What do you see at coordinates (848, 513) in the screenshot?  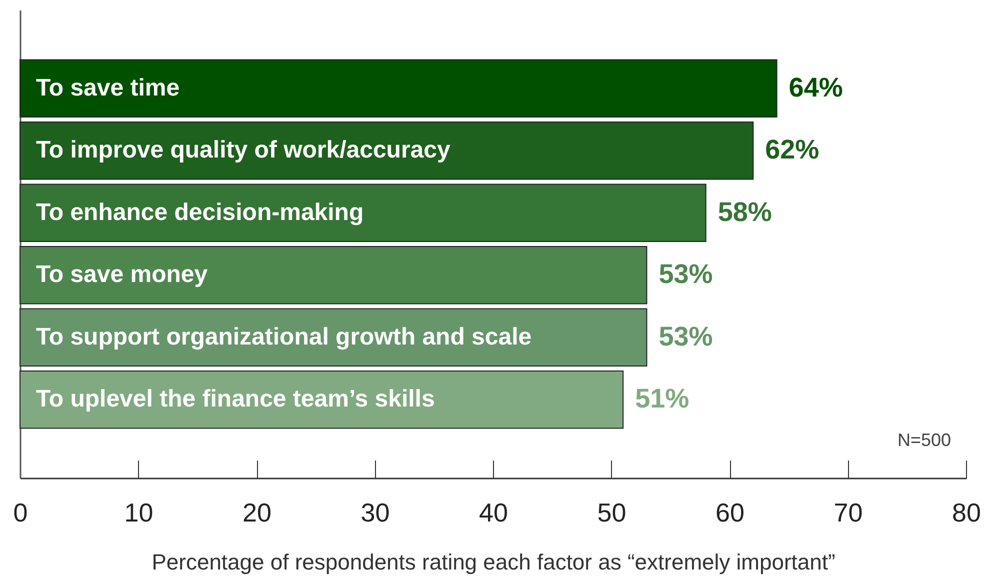 I see `x-tick-label: 70` at bounding box center [848, 513].